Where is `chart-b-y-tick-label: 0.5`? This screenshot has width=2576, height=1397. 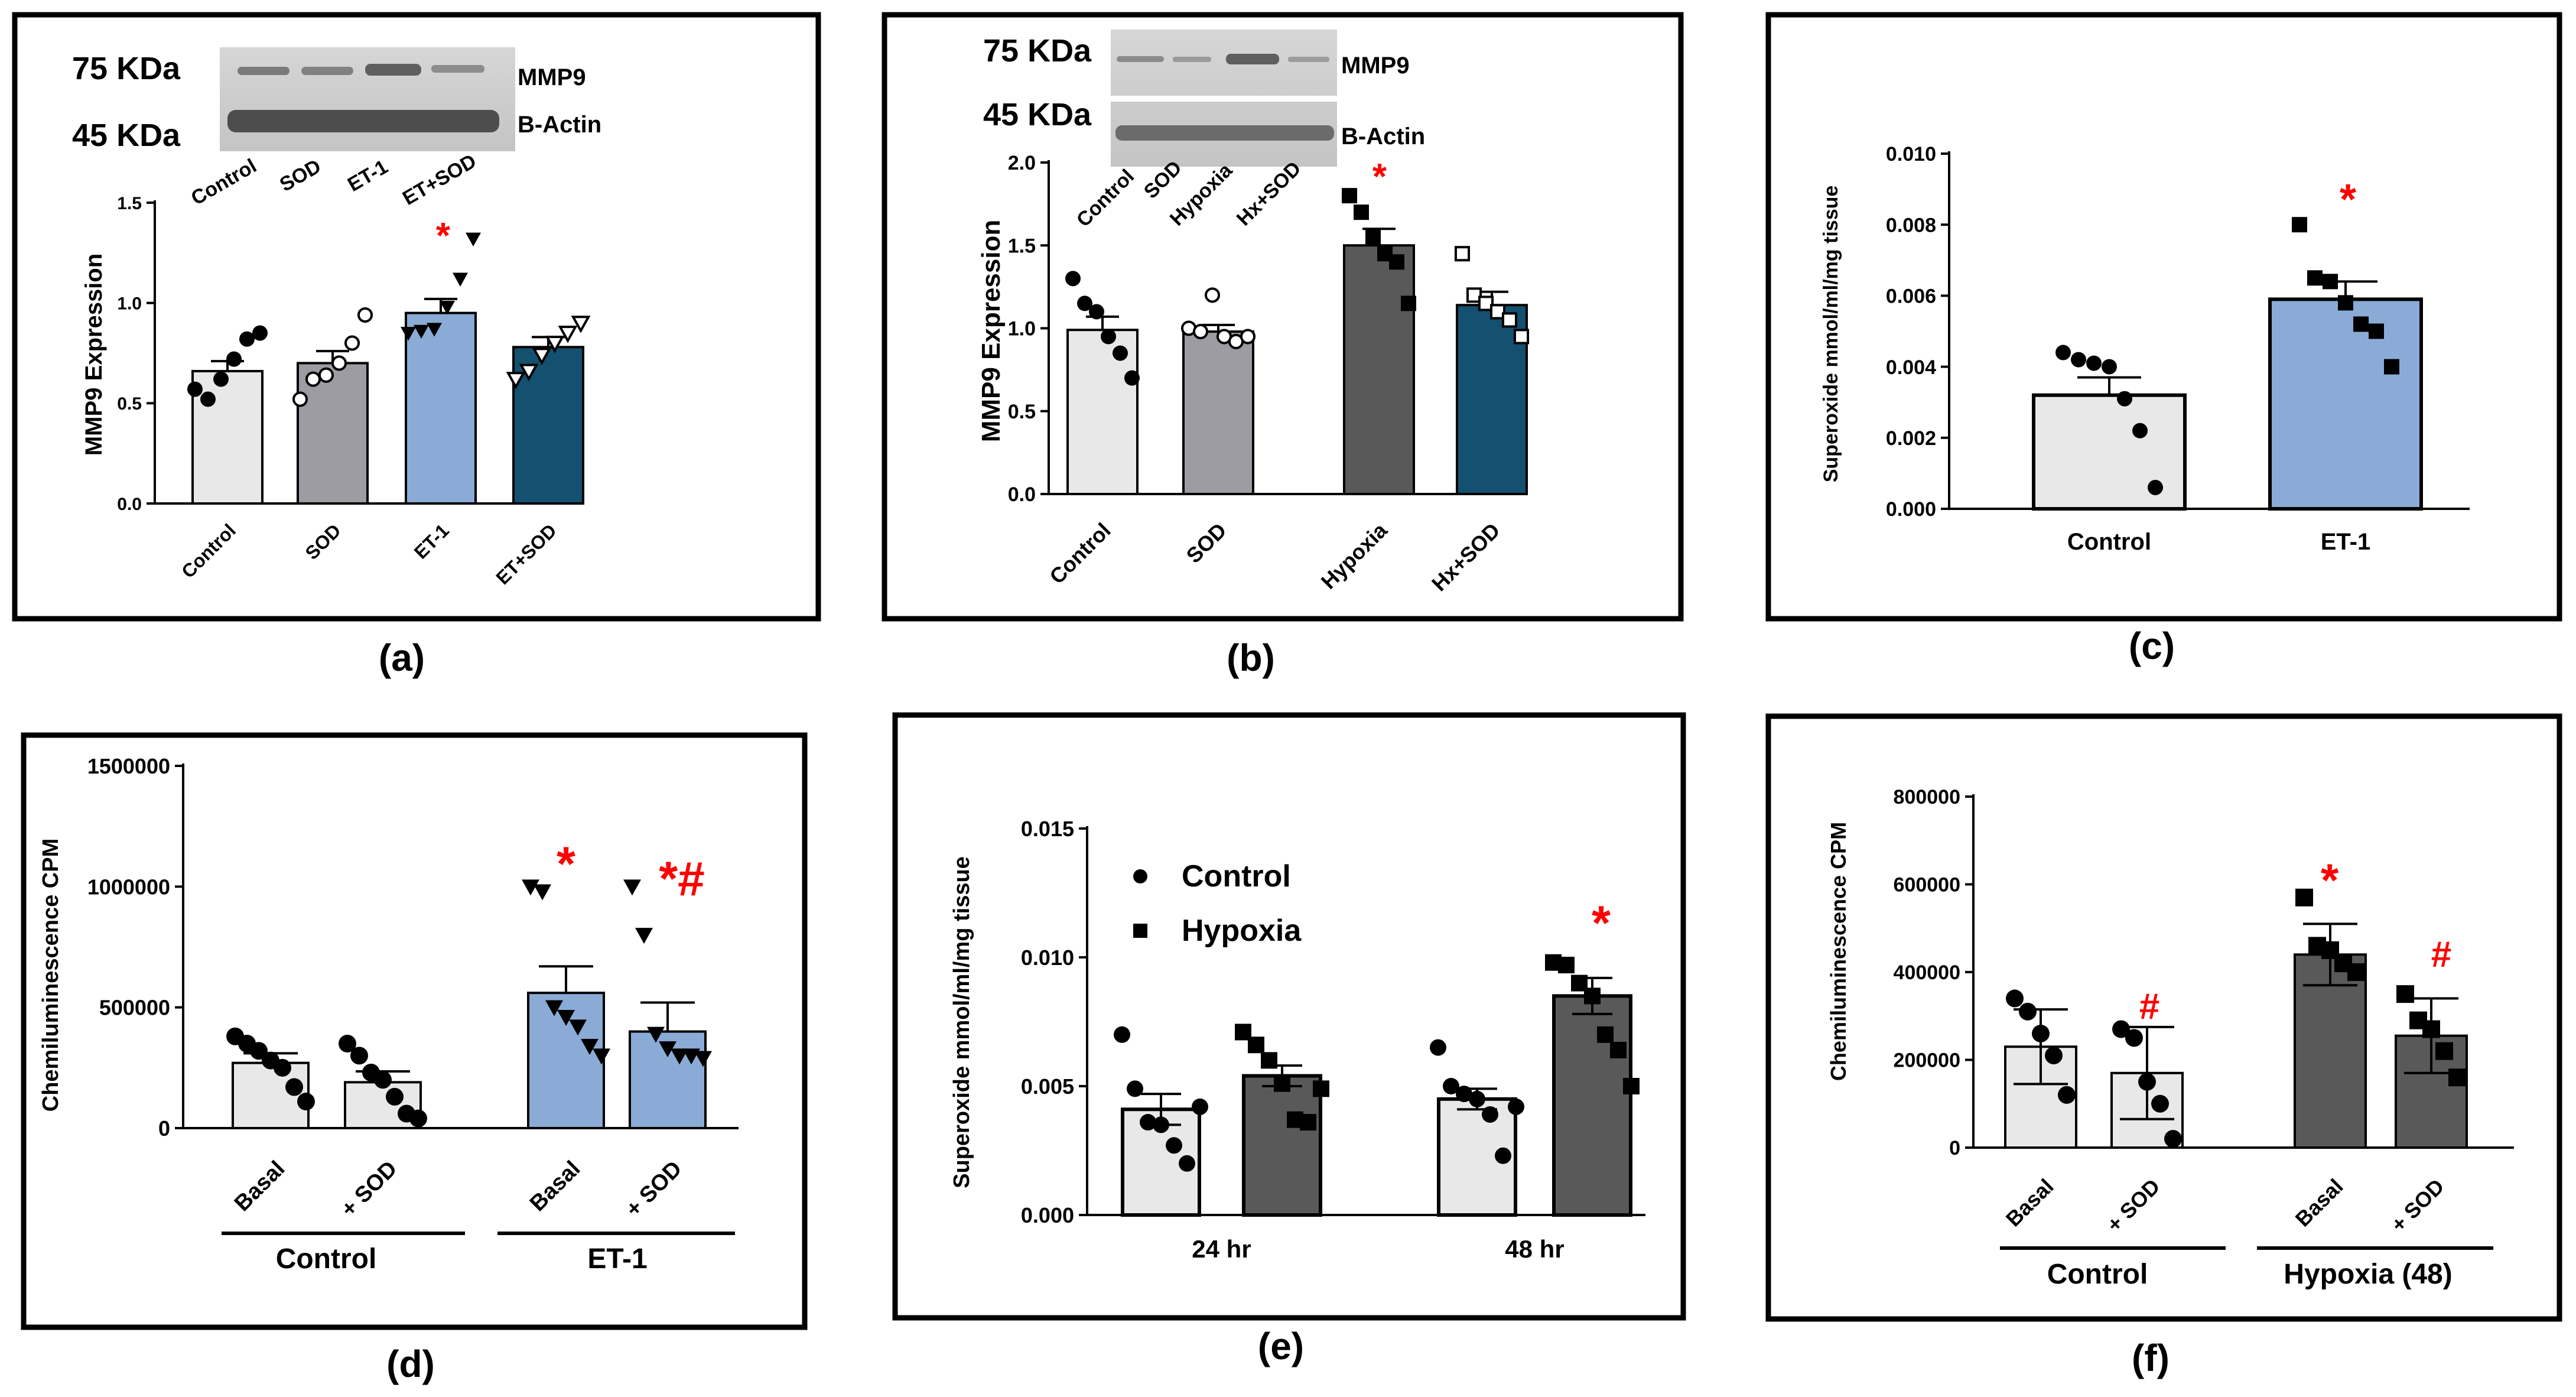 chart-b-y-tick-label: 0.5 is located at coordinates (1022, 412).